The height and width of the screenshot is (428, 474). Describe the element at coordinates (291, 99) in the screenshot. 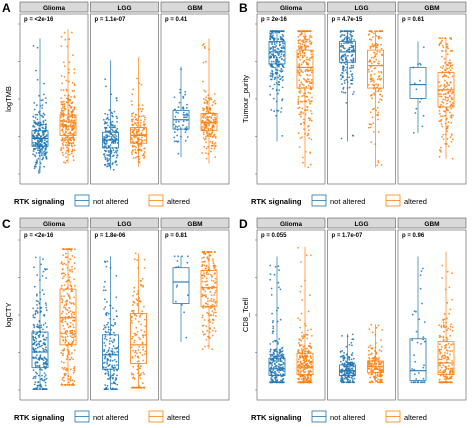

I see `facet-frame` at that location.